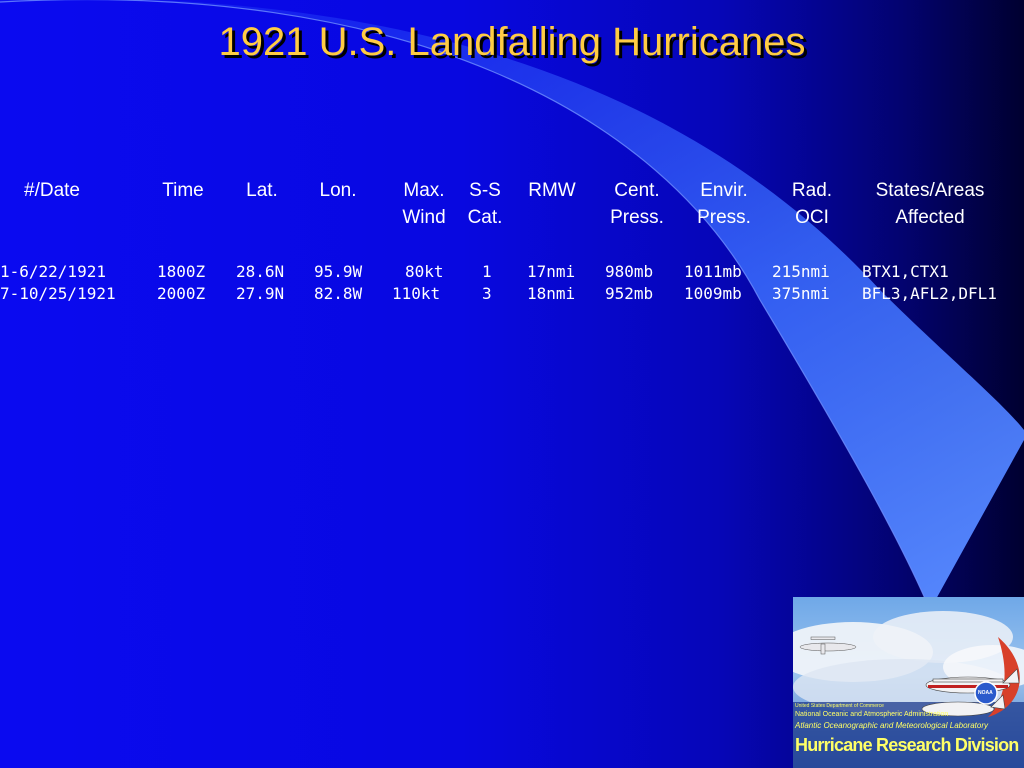 The width and height of the screenshot is (1024, 768). What do you see at coordinates (338, 293) in the screenshot?
I see `cell-lon: 82.8W` at bounding box center [338, 293].